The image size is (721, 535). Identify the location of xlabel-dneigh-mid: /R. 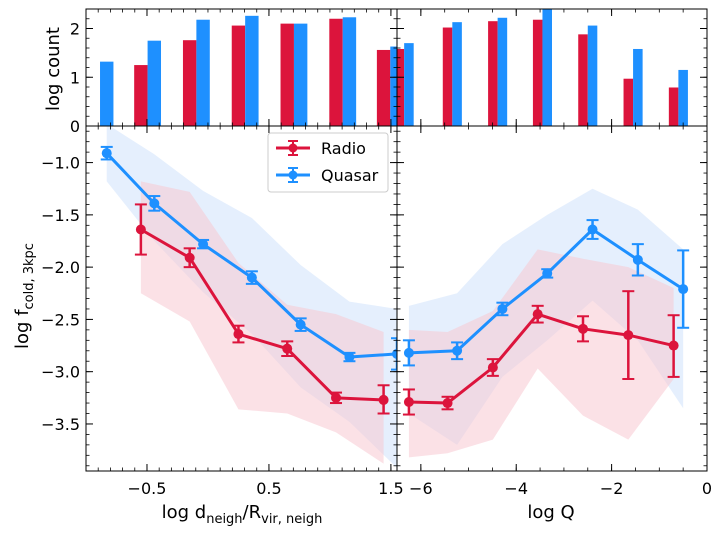
(252, 512).